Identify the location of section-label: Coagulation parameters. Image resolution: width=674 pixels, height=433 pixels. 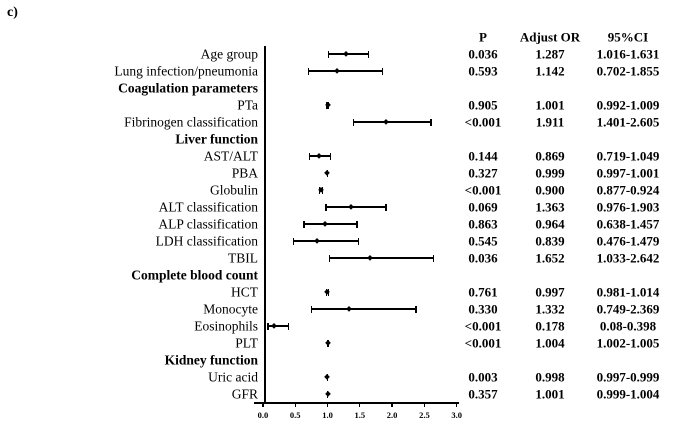
(188, 88).